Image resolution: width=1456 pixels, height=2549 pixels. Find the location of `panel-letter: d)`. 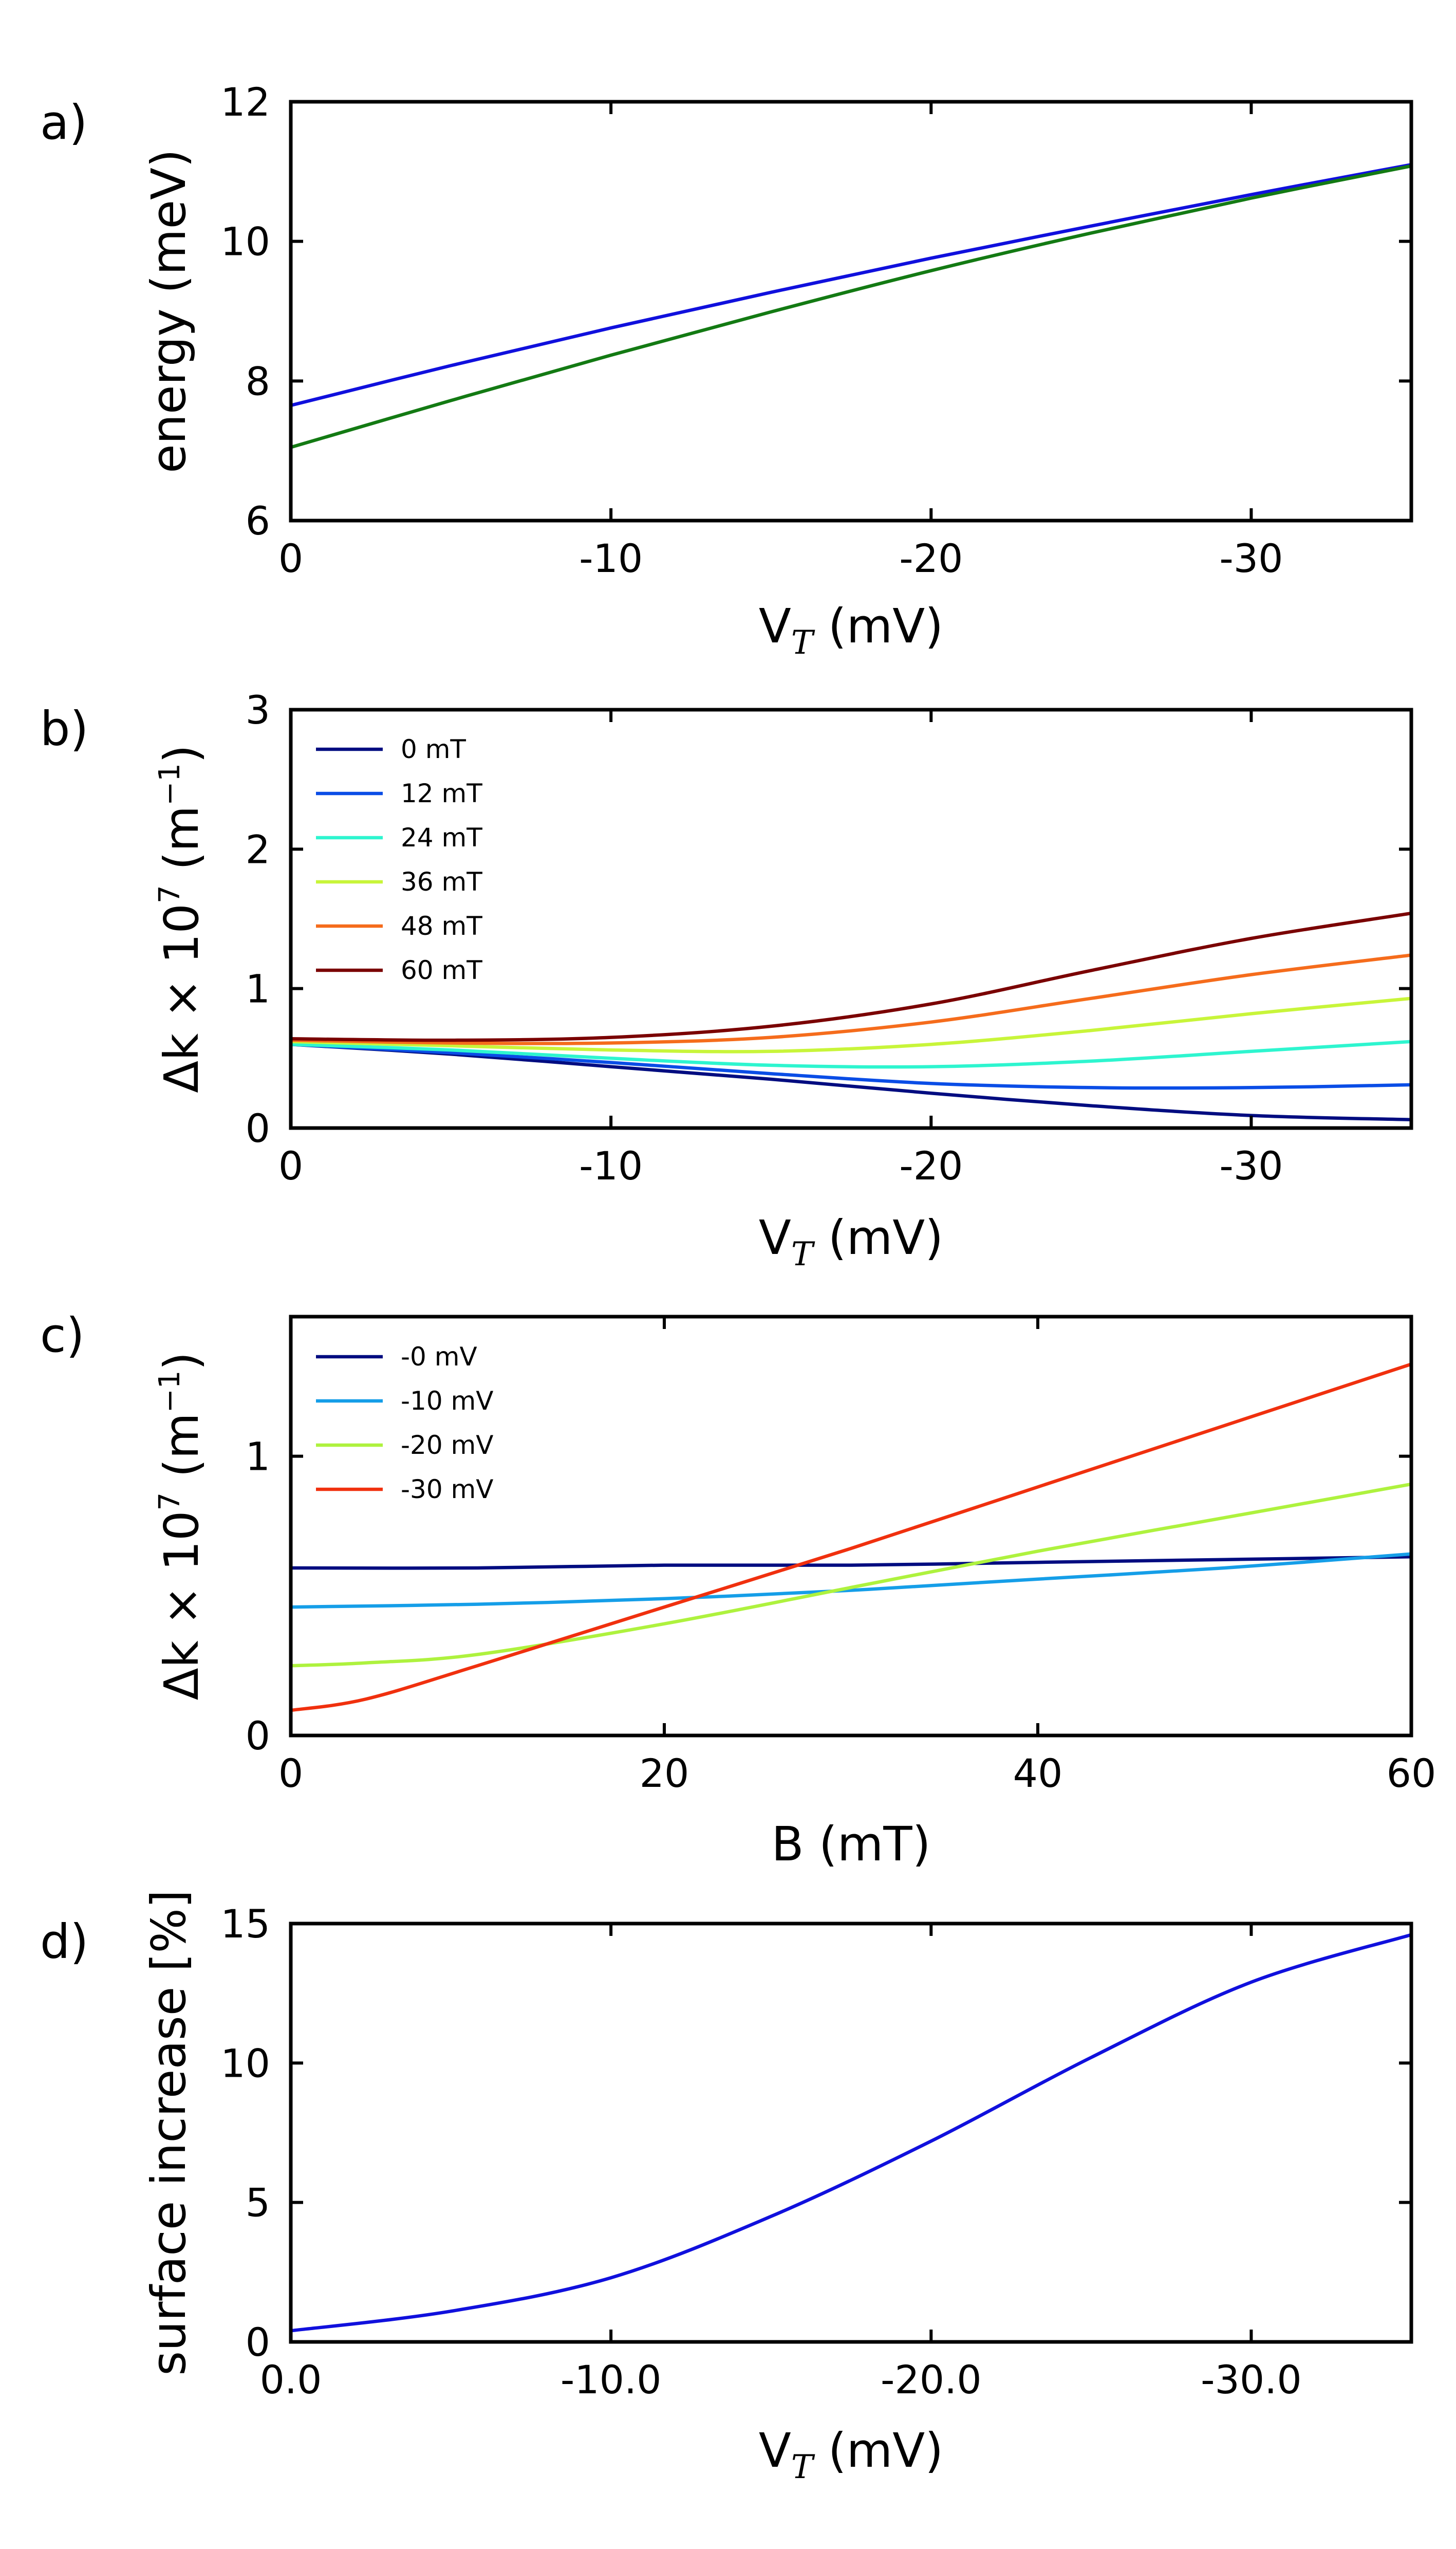

panel-letter: d) is located at coordinates (64, 1941).